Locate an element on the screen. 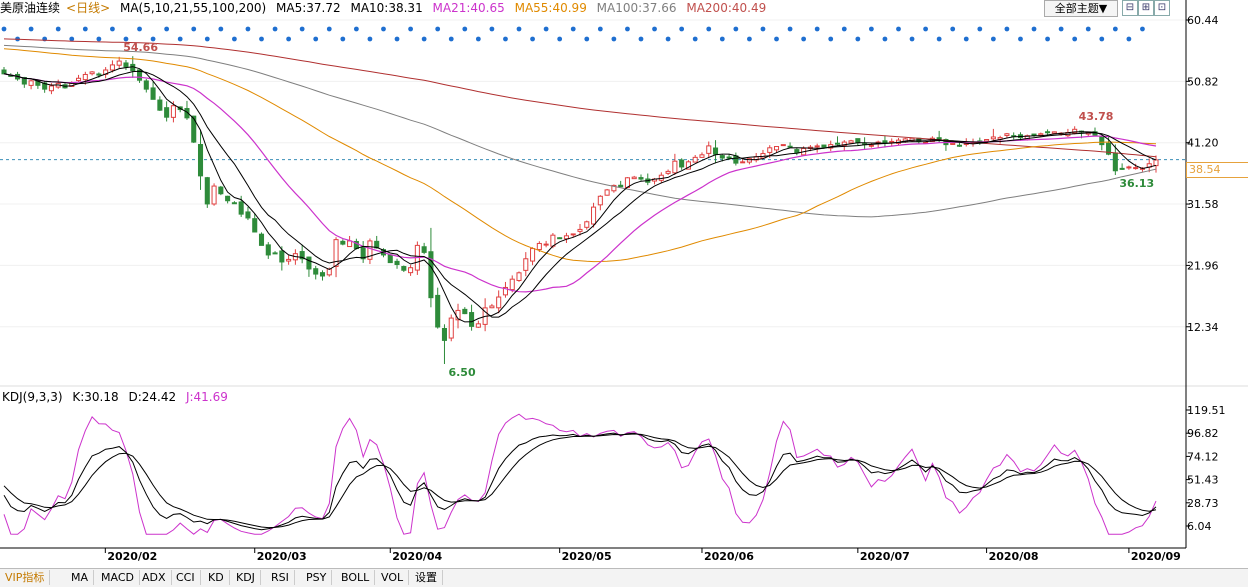 The image size is (1248, 588). price-tick-label: 50.82 is located at coordinates (1203, 81).